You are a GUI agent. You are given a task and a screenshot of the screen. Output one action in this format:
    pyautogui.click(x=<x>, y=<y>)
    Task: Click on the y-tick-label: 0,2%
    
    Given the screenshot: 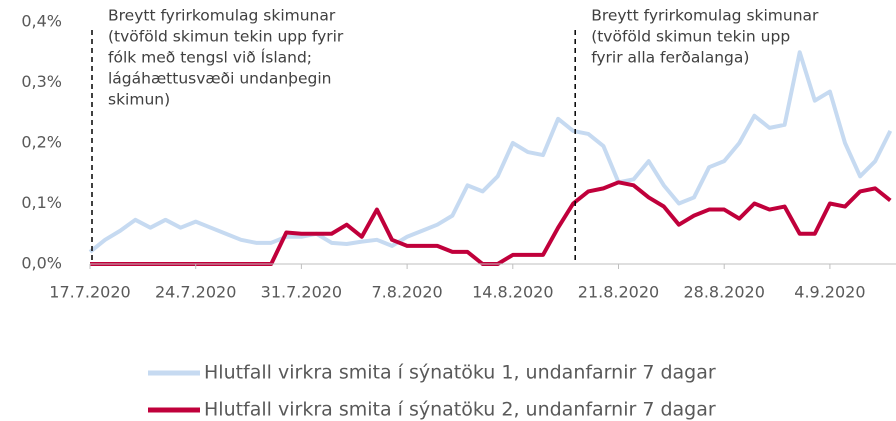 What is the action you would take?
    pyautogui.click(x=41, y=142)
    